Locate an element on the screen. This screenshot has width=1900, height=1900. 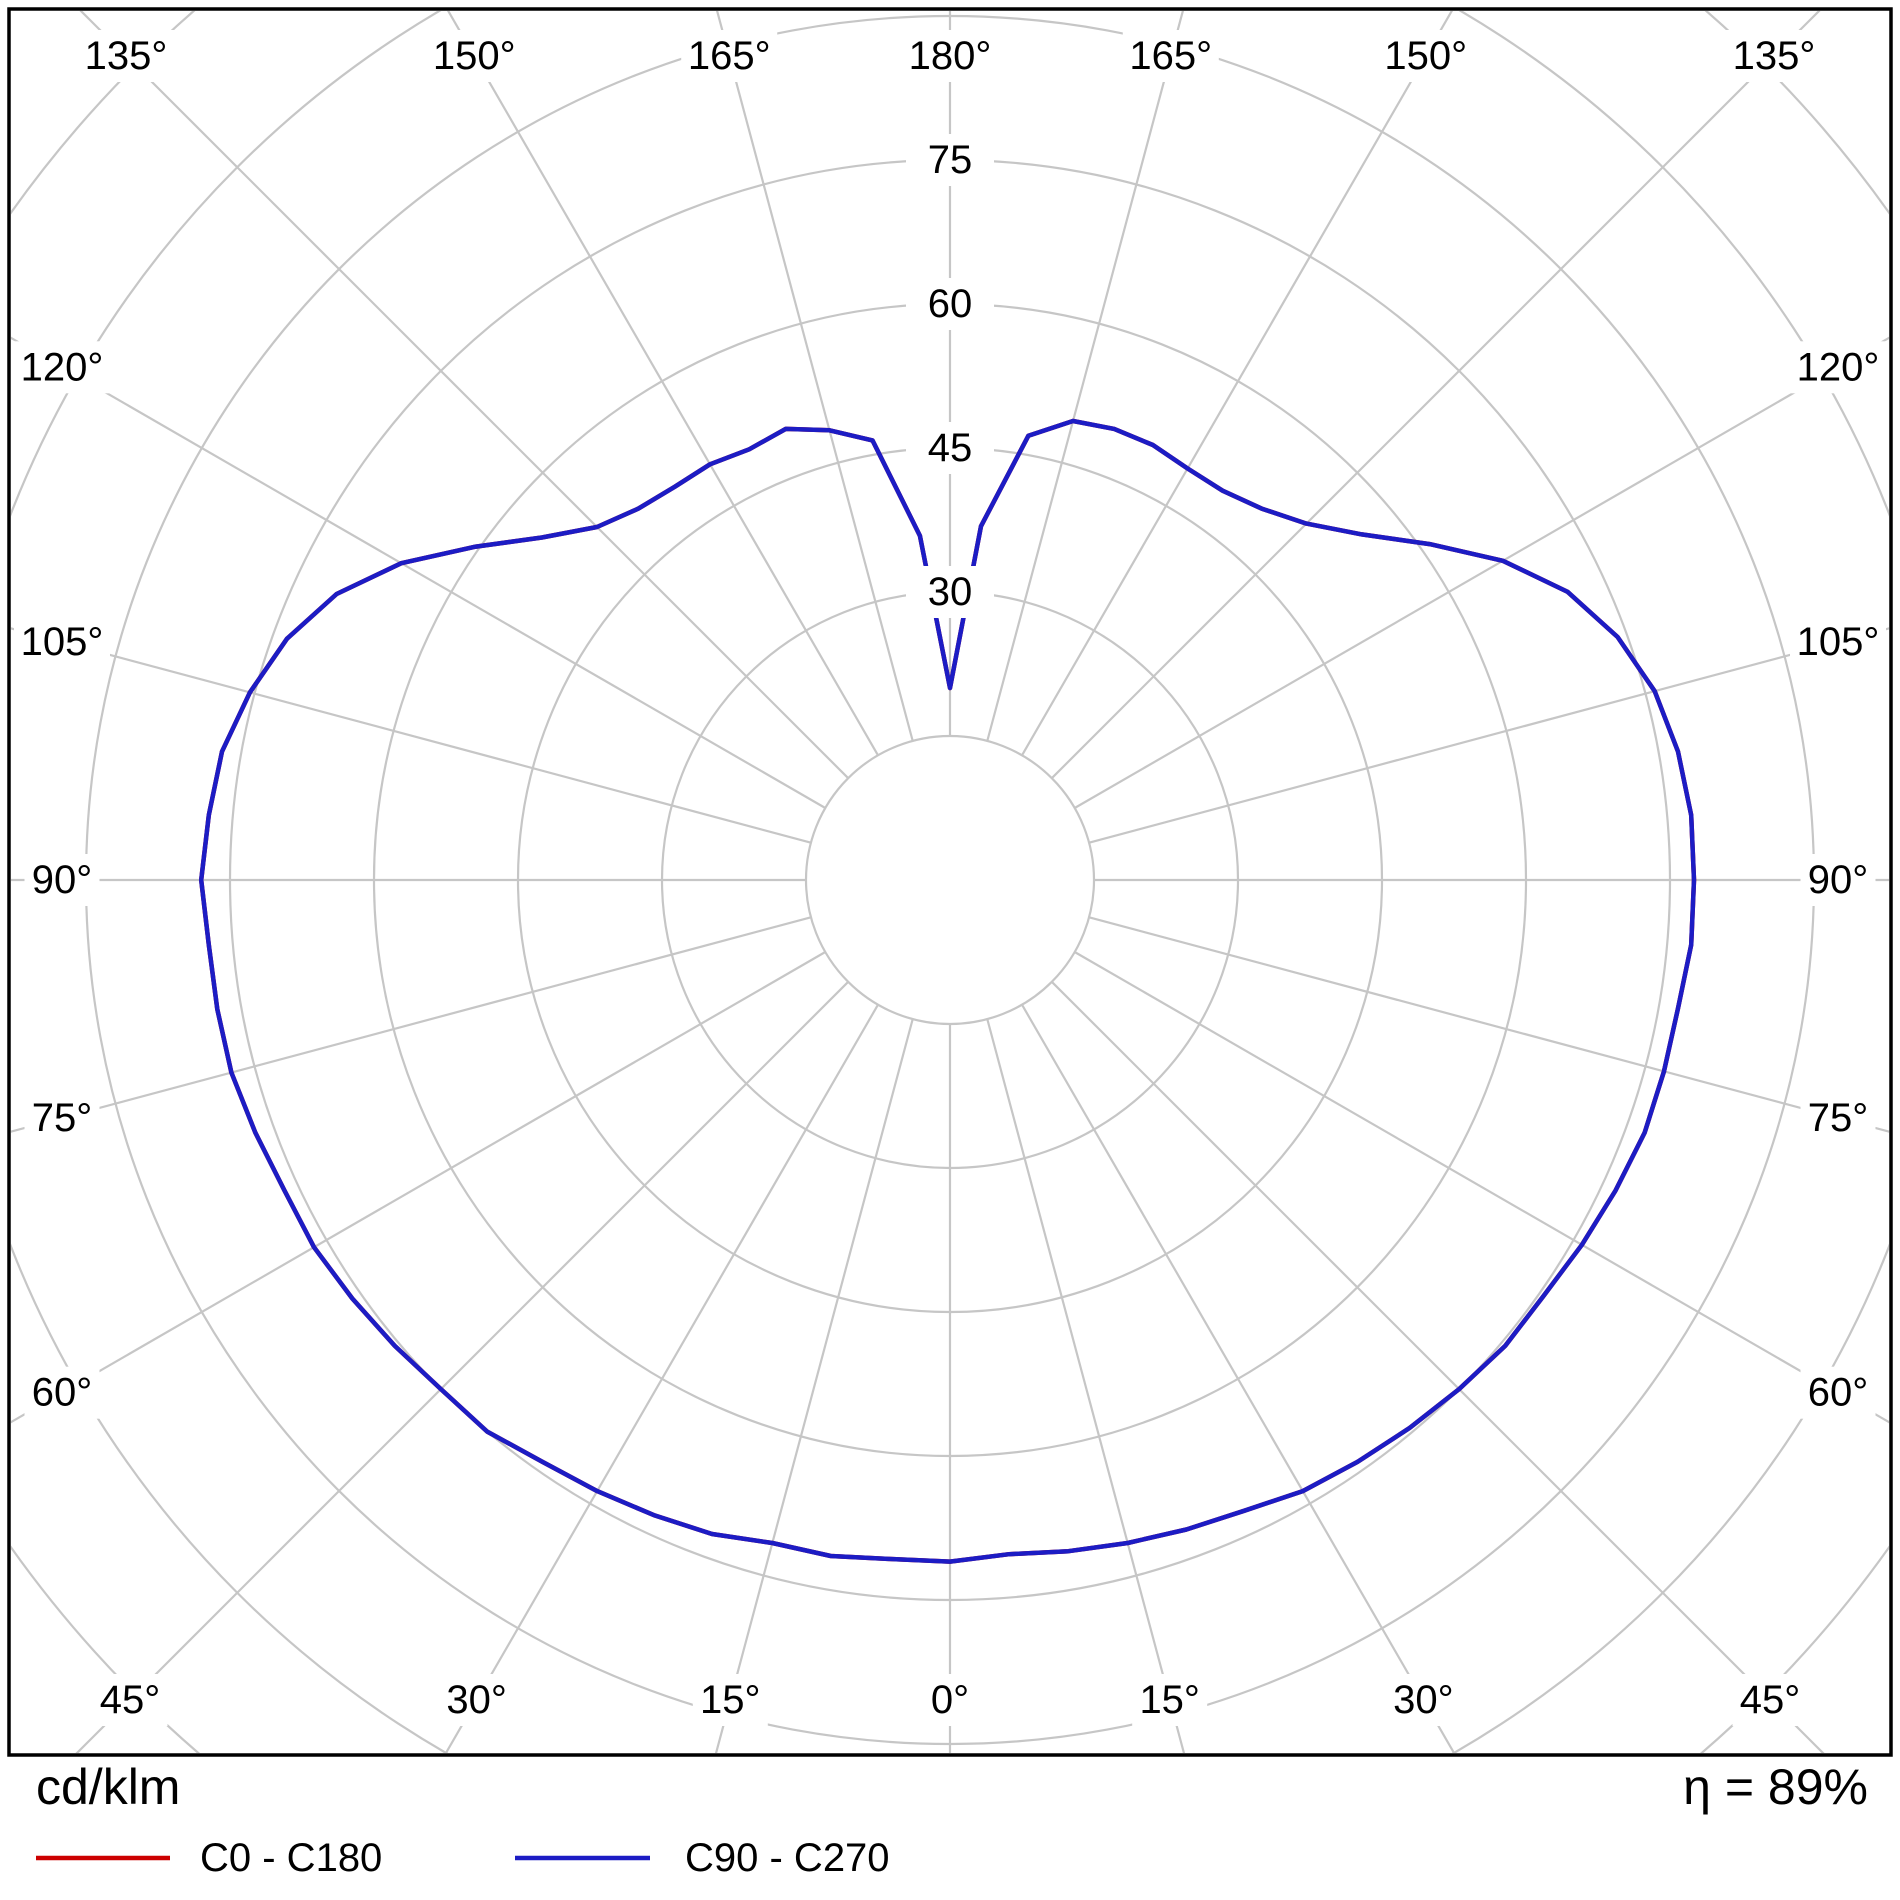
angle-label-left-15: 15° is located at coordinates (730, 1700).